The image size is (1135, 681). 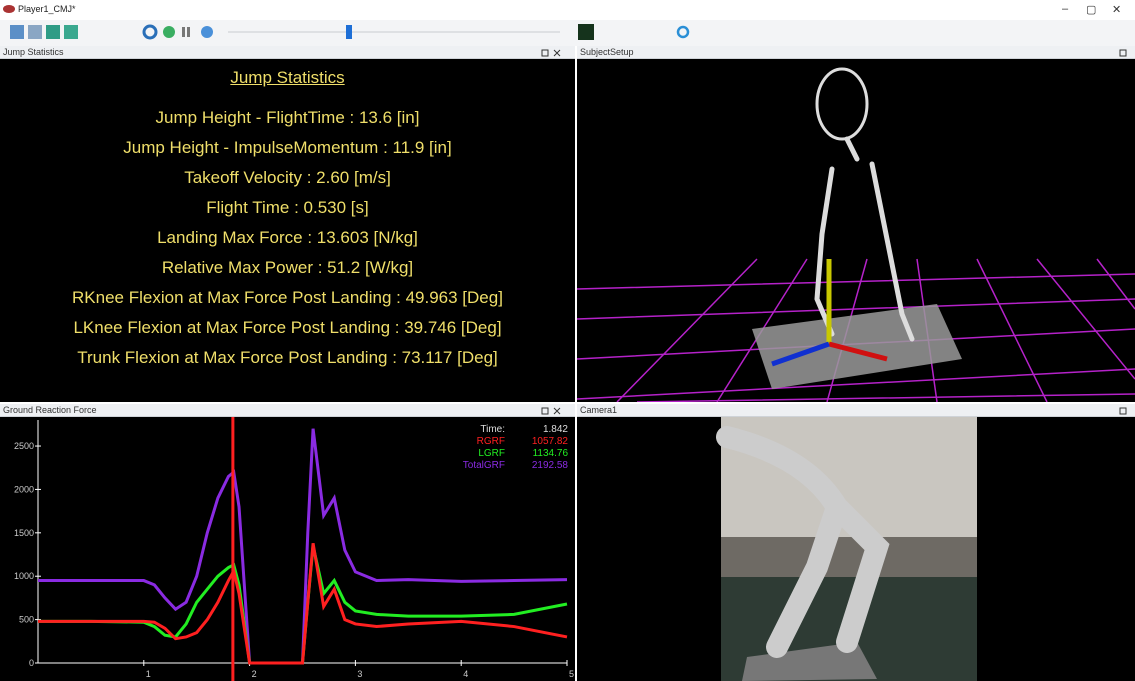 I want to click on y-tick-label: 0, so click(x=31, y=663).